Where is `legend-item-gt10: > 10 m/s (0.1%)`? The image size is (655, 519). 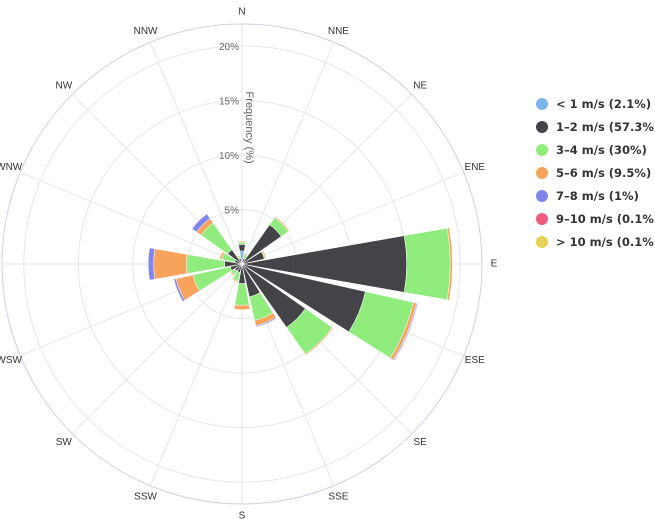
legend-item-gt10: > 10 m/s (0.1%) is located at coordinates (595, 241).